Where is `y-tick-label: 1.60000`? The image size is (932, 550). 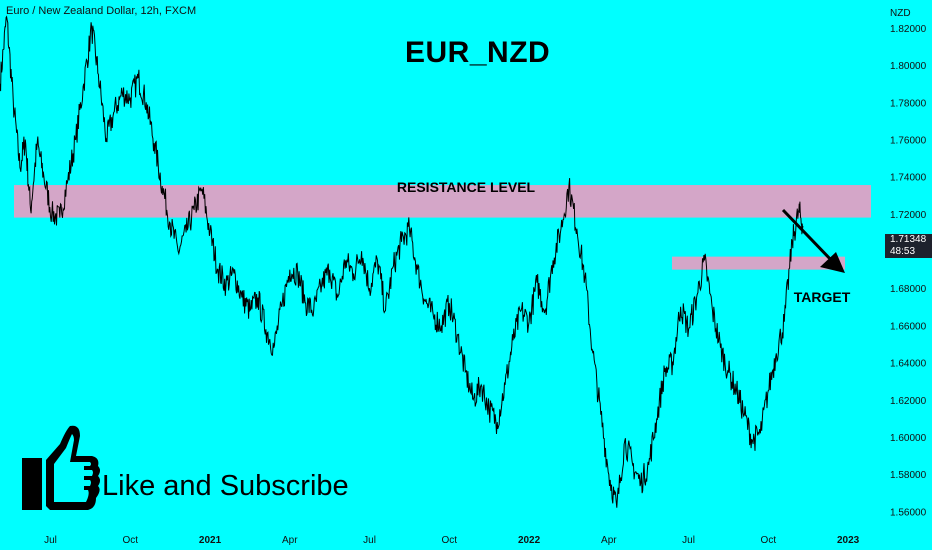 y-tick-label: 1.60000 is located at coordinates (908, 438).